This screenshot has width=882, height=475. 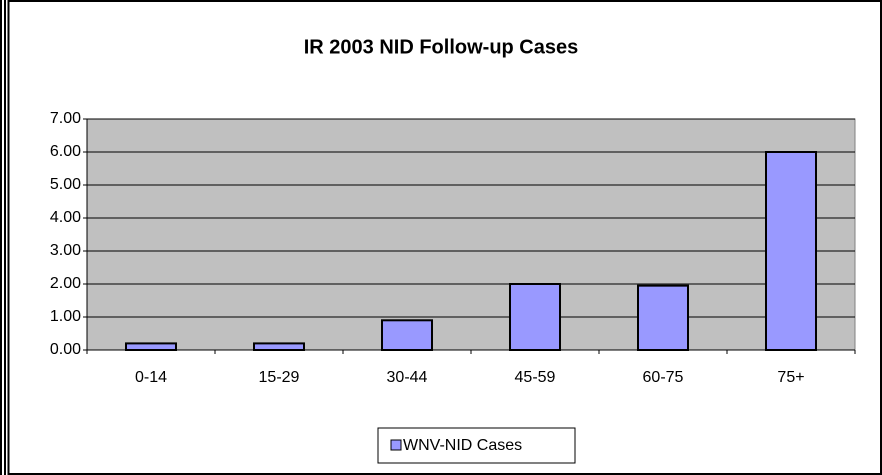 What do you see at coordinates (65, 151) in the screenshot?
I see `y-tick-label: 6.00` at bounding box center [65, 151].